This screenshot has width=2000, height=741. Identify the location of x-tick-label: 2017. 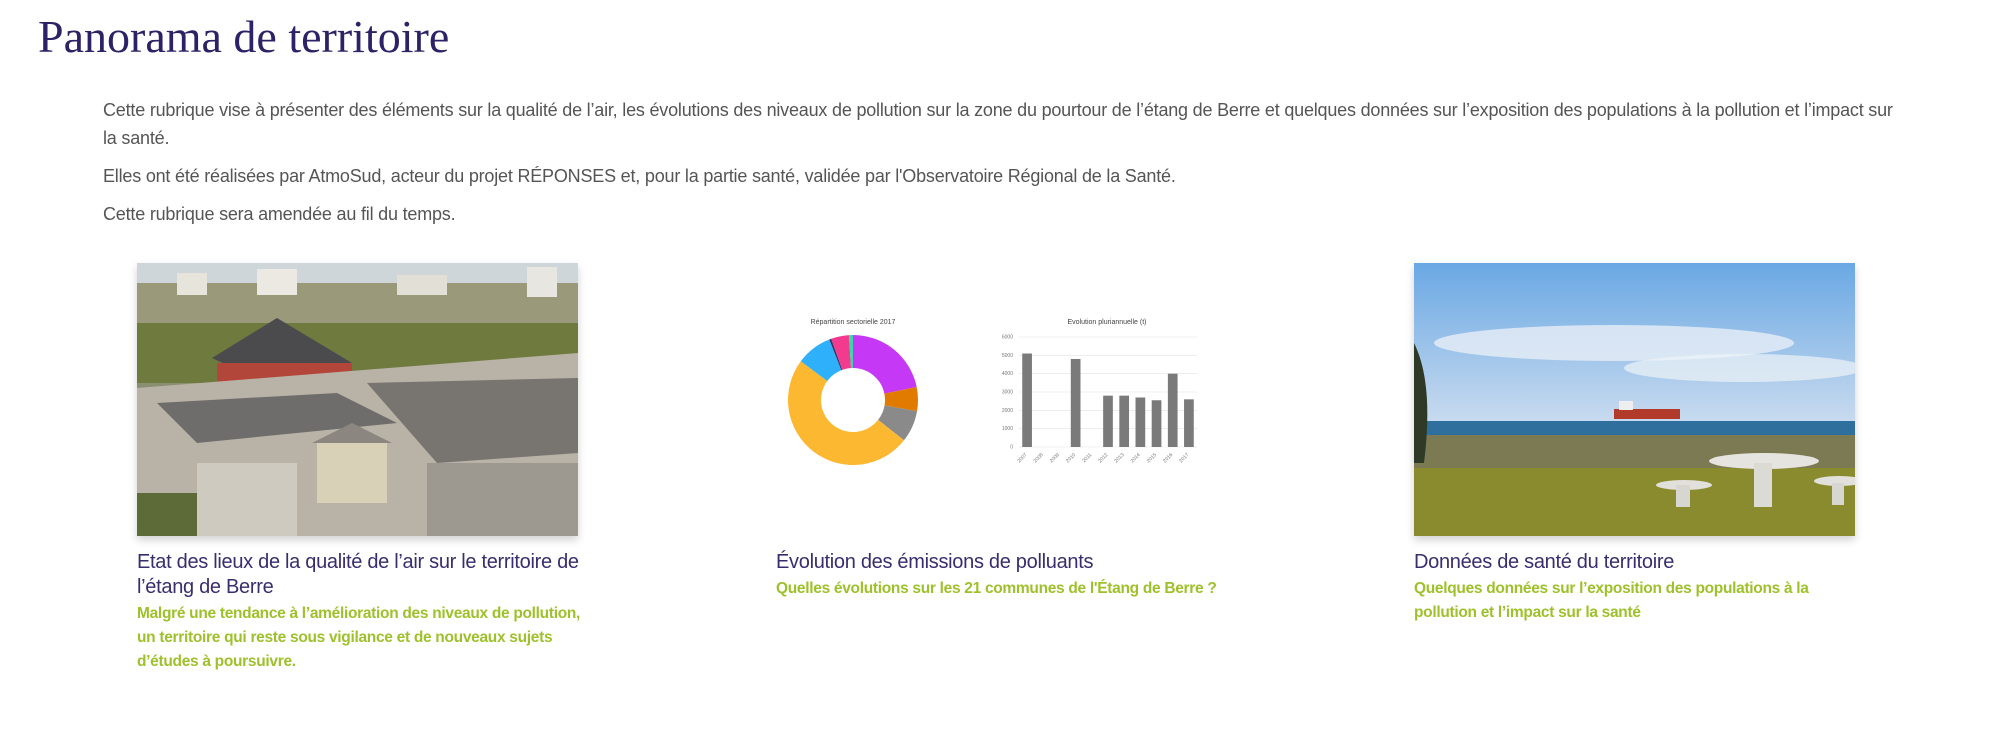
(1184, 458).